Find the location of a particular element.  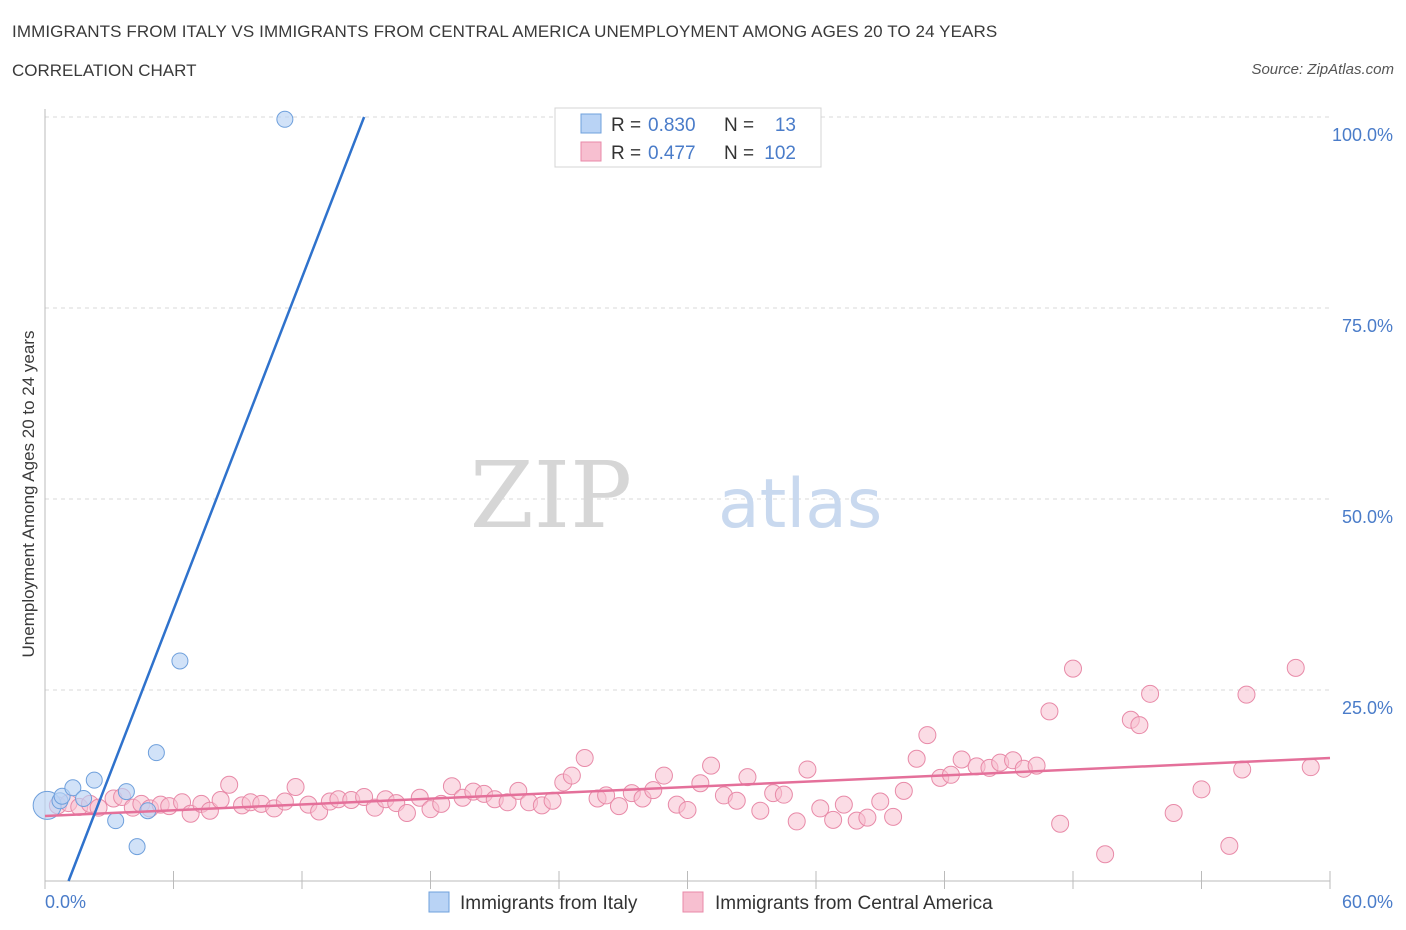

stats-n-value-central-america: 102 is located at coordinates (780, 153).